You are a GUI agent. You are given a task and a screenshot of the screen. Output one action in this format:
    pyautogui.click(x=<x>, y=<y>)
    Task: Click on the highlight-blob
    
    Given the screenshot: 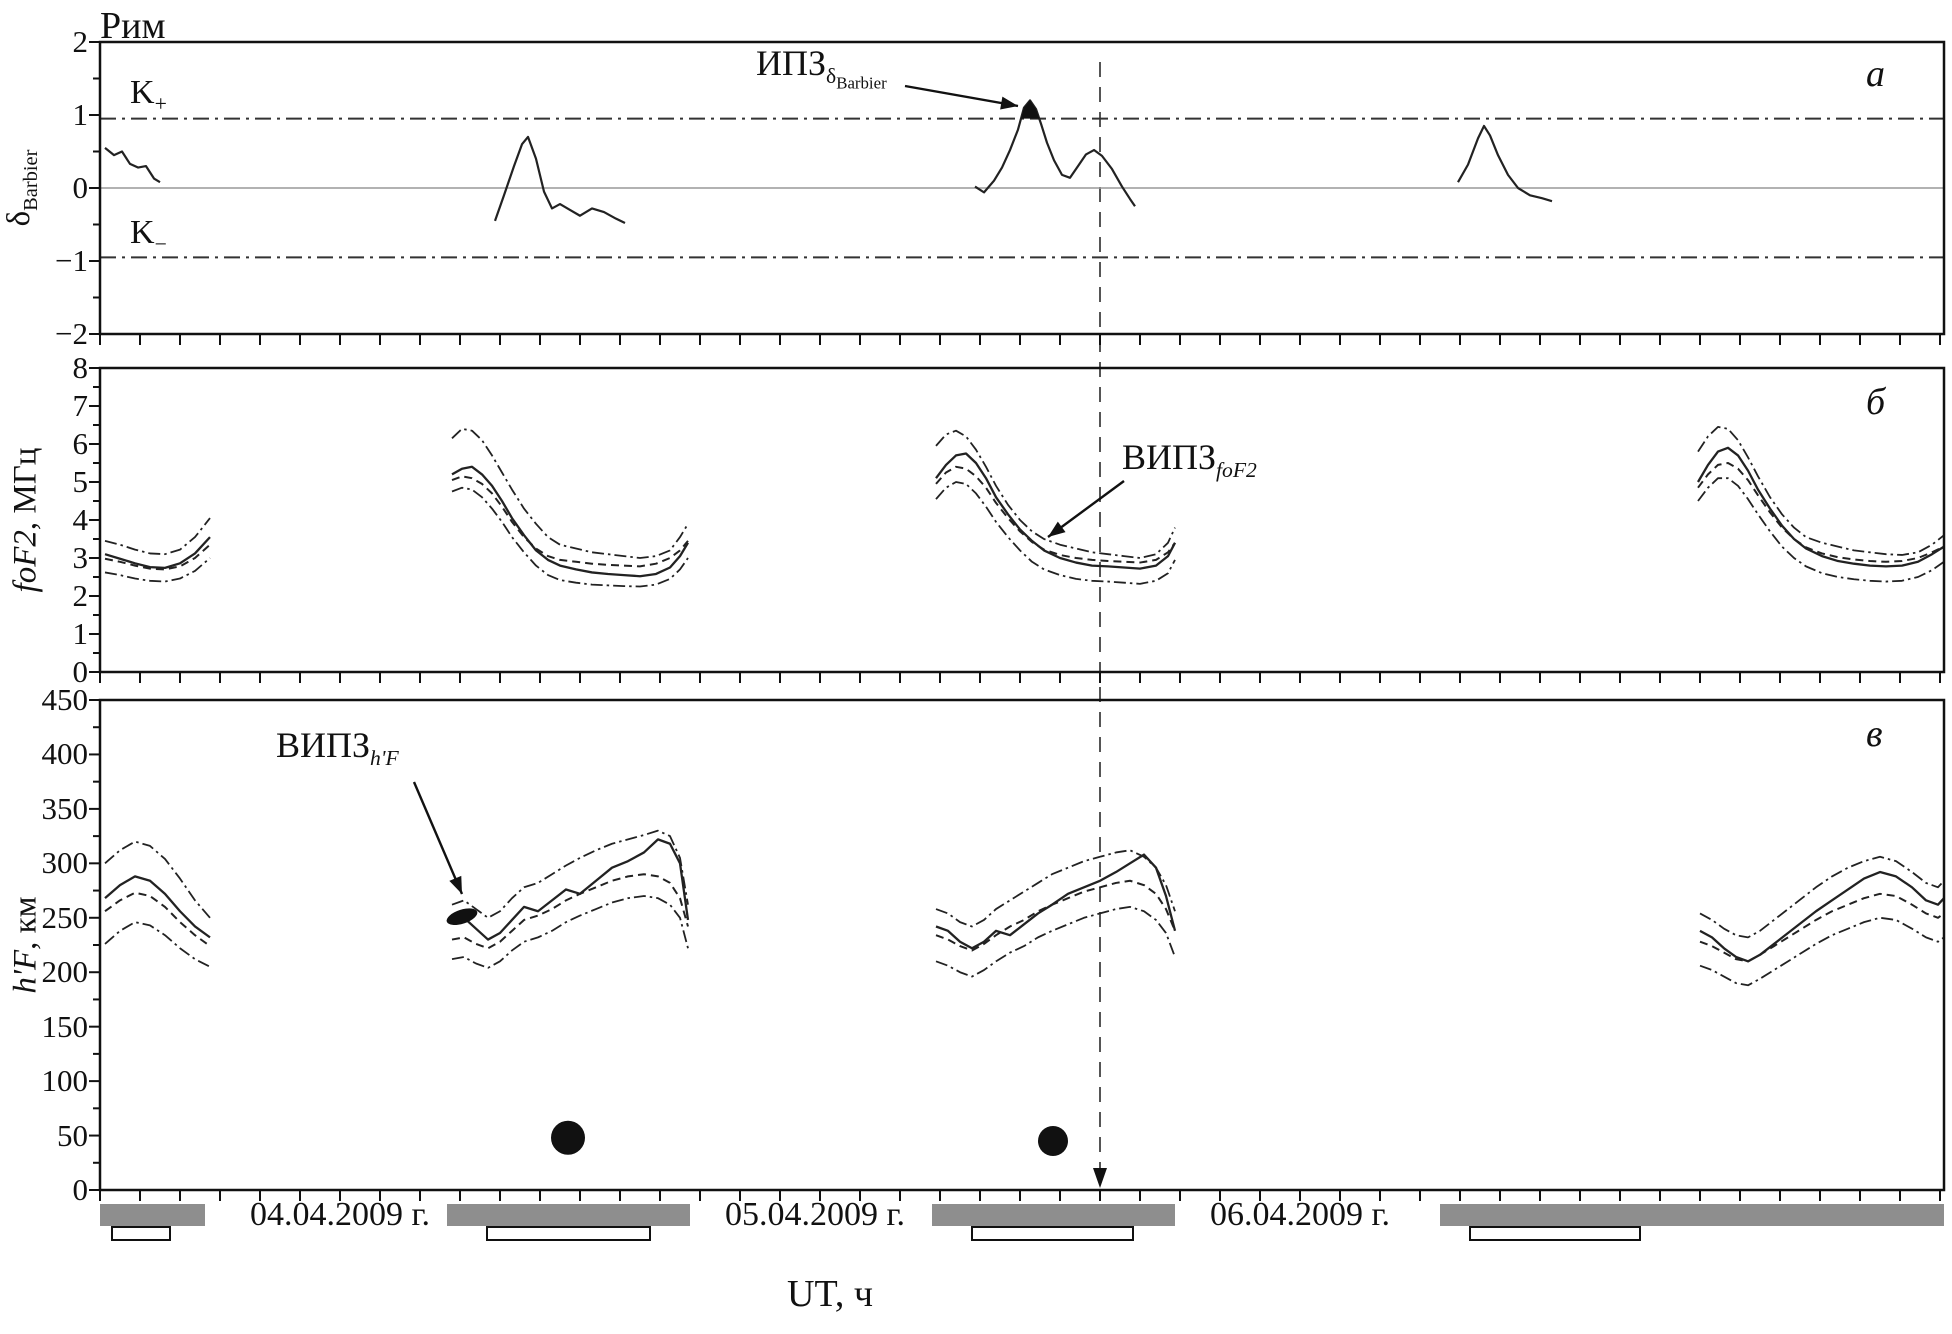 What is the action you would take?
    pyautogui.click(x=462, y=916)
    